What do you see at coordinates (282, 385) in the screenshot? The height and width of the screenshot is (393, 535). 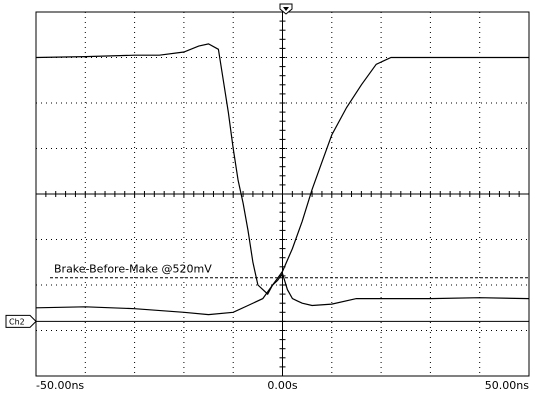 I see `x-tick-label-center: 0.00s` at bounding box center [282, 385].